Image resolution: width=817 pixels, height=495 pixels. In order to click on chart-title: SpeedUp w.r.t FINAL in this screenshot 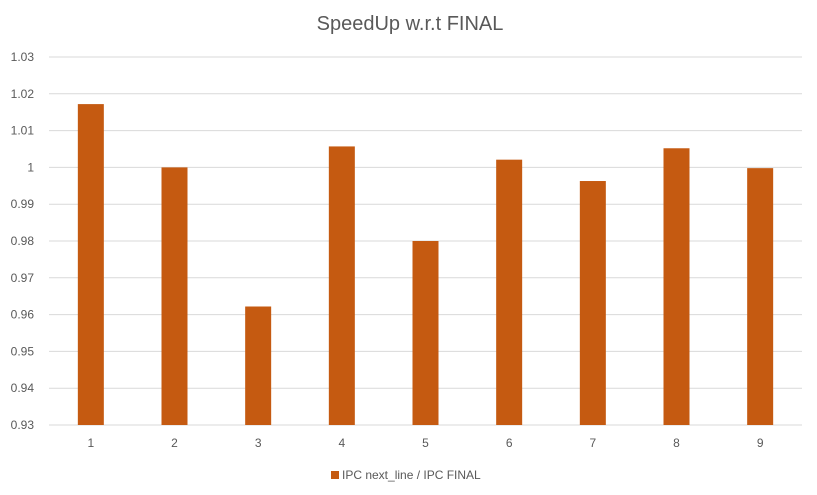, I will do `click(410, 24)`.